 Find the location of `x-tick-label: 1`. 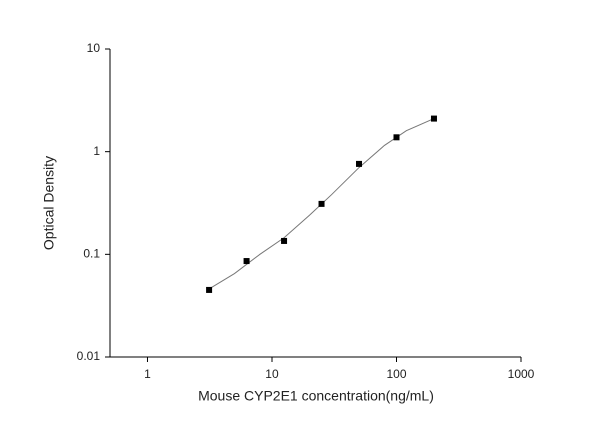

x-tick-label: 1 is located at coordinates (147, 374).